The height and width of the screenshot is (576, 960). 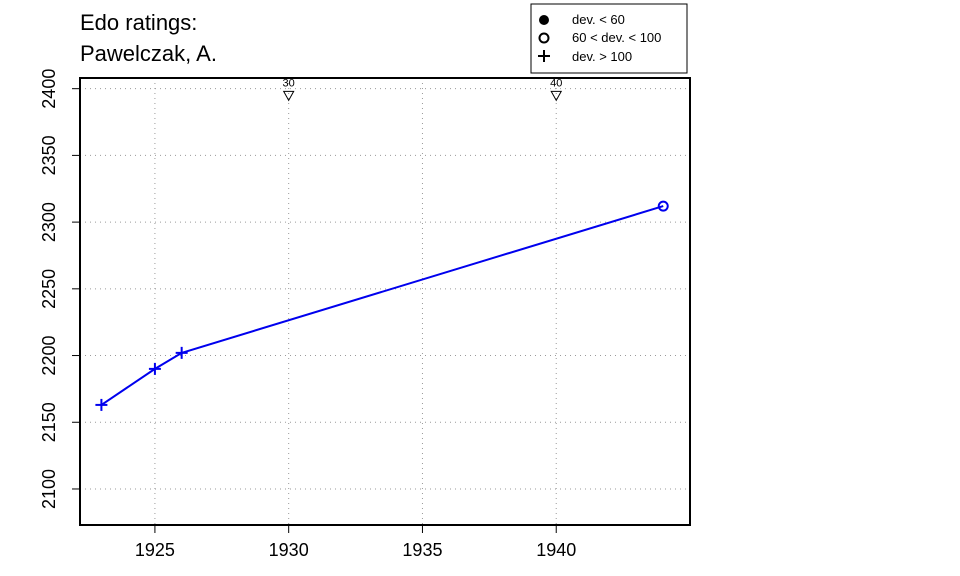 I want to click on x-tick-label: 1935, so click(x=422, y=550).